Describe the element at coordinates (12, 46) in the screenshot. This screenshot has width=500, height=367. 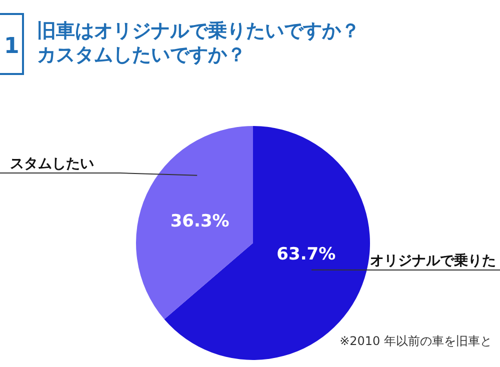
I see `text: 1` at that location.